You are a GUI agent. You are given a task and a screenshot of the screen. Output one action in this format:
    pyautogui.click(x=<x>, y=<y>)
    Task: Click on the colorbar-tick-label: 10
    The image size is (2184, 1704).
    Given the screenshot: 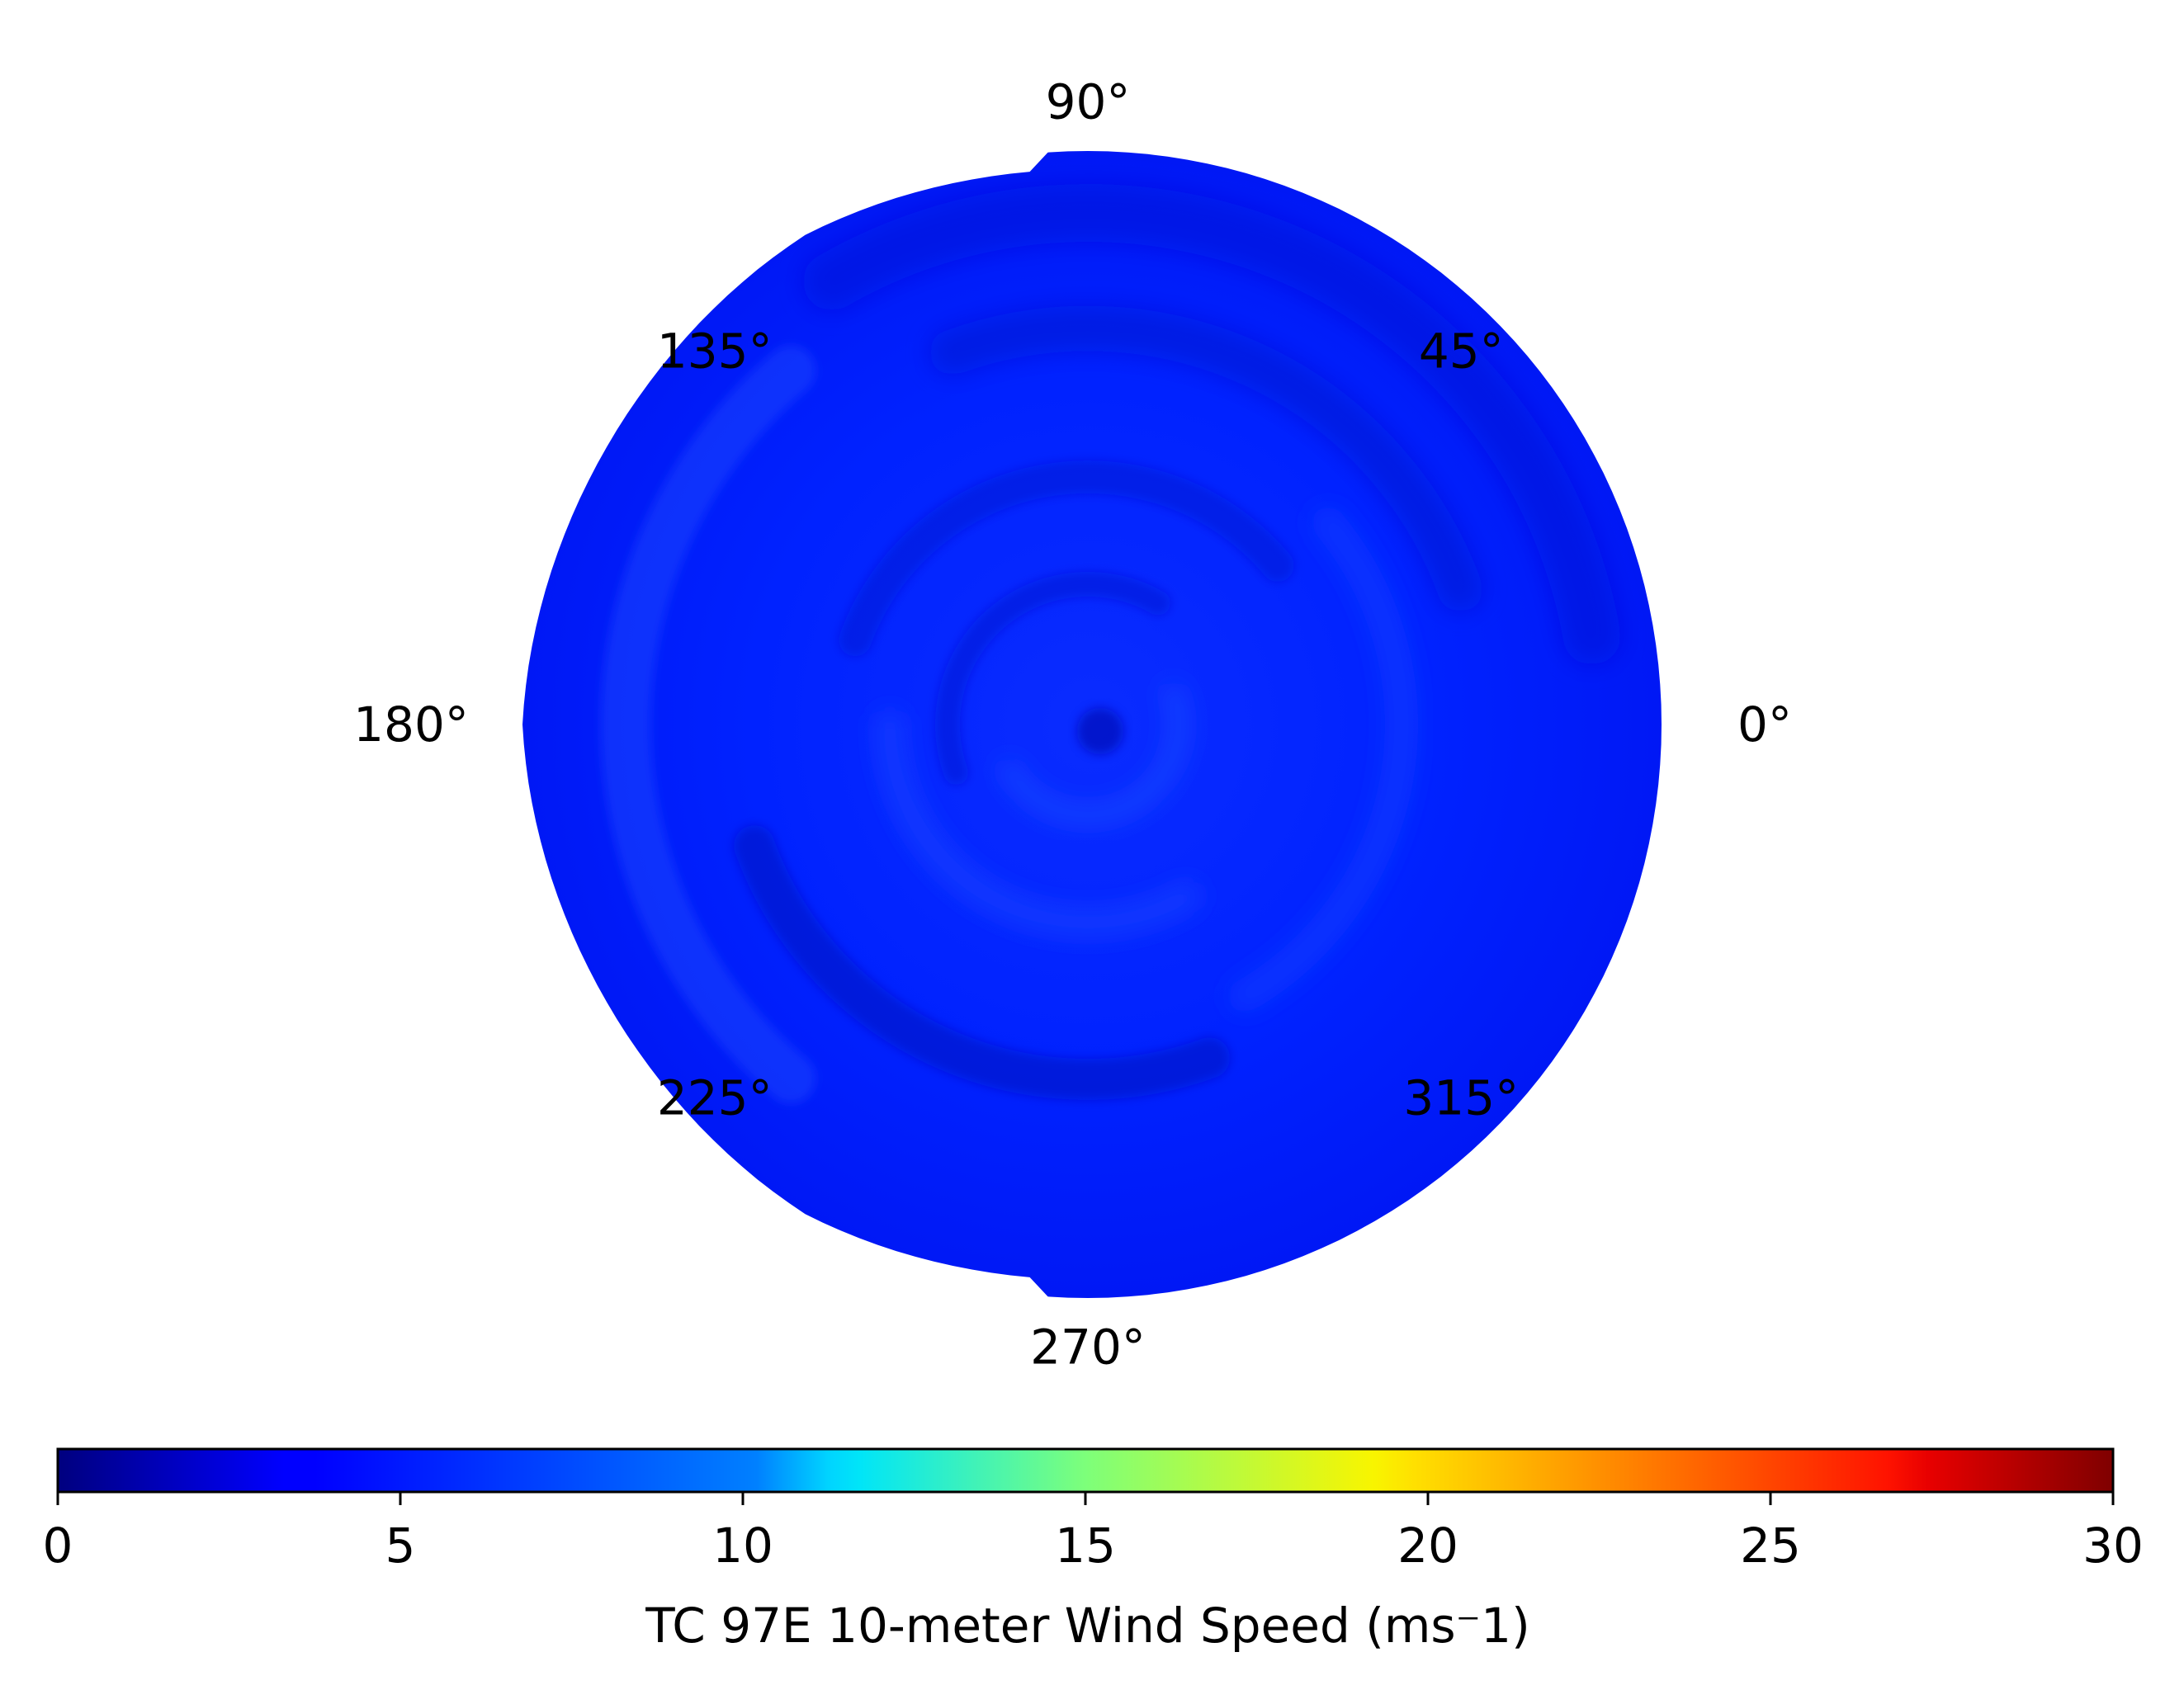 What is the action you would take?
    pyautogui.click(x=742, y=1546)
    